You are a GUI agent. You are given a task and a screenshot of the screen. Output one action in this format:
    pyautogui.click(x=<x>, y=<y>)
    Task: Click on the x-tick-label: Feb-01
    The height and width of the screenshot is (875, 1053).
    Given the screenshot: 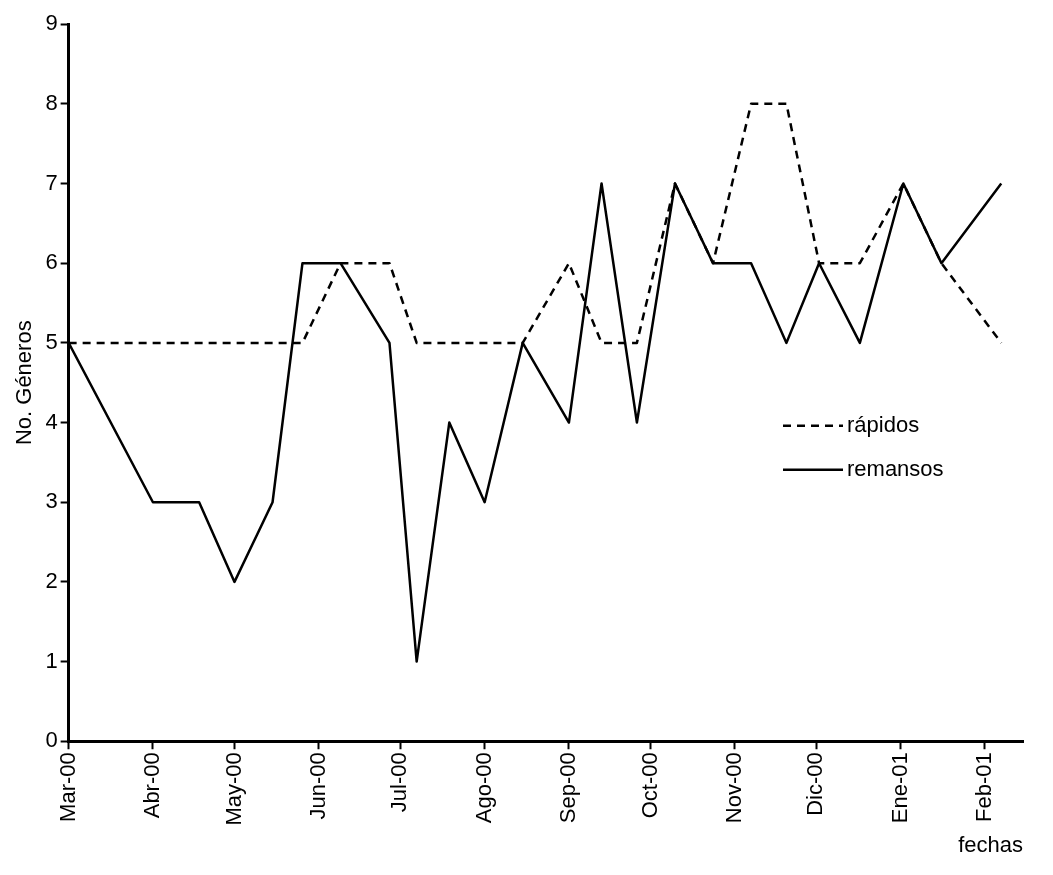 What is the action you would take?
    pyautogui.click(x=983, y=787)
    